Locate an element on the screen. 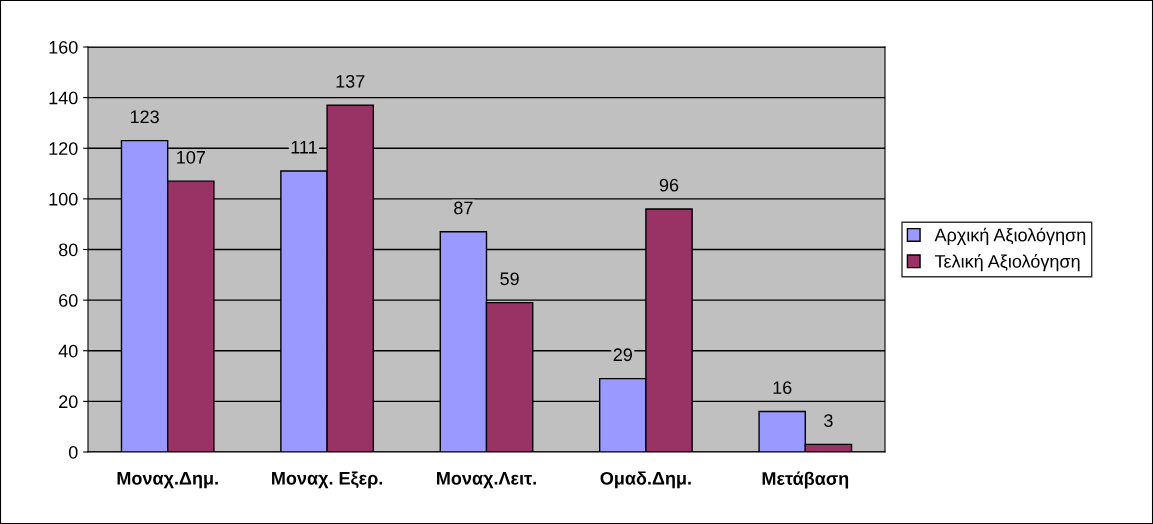  data-label: 137 is located at coordinates (350, 81).